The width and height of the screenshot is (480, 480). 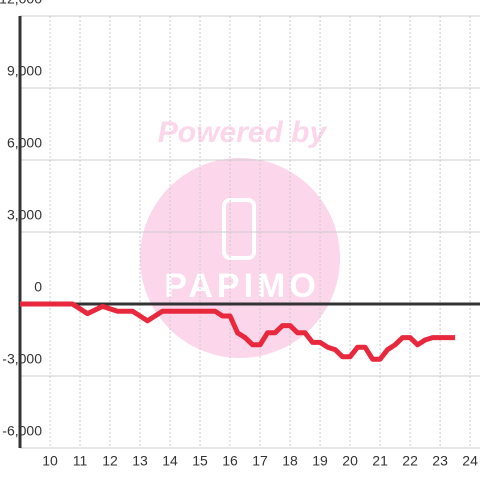 I want to click on x-tick-label: 15, so click(x=200, y=461).